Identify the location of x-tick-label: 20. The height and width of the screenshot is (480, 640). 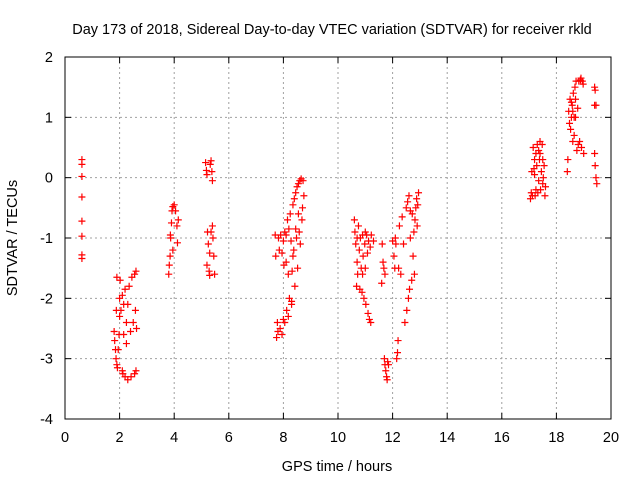
(611, 438).